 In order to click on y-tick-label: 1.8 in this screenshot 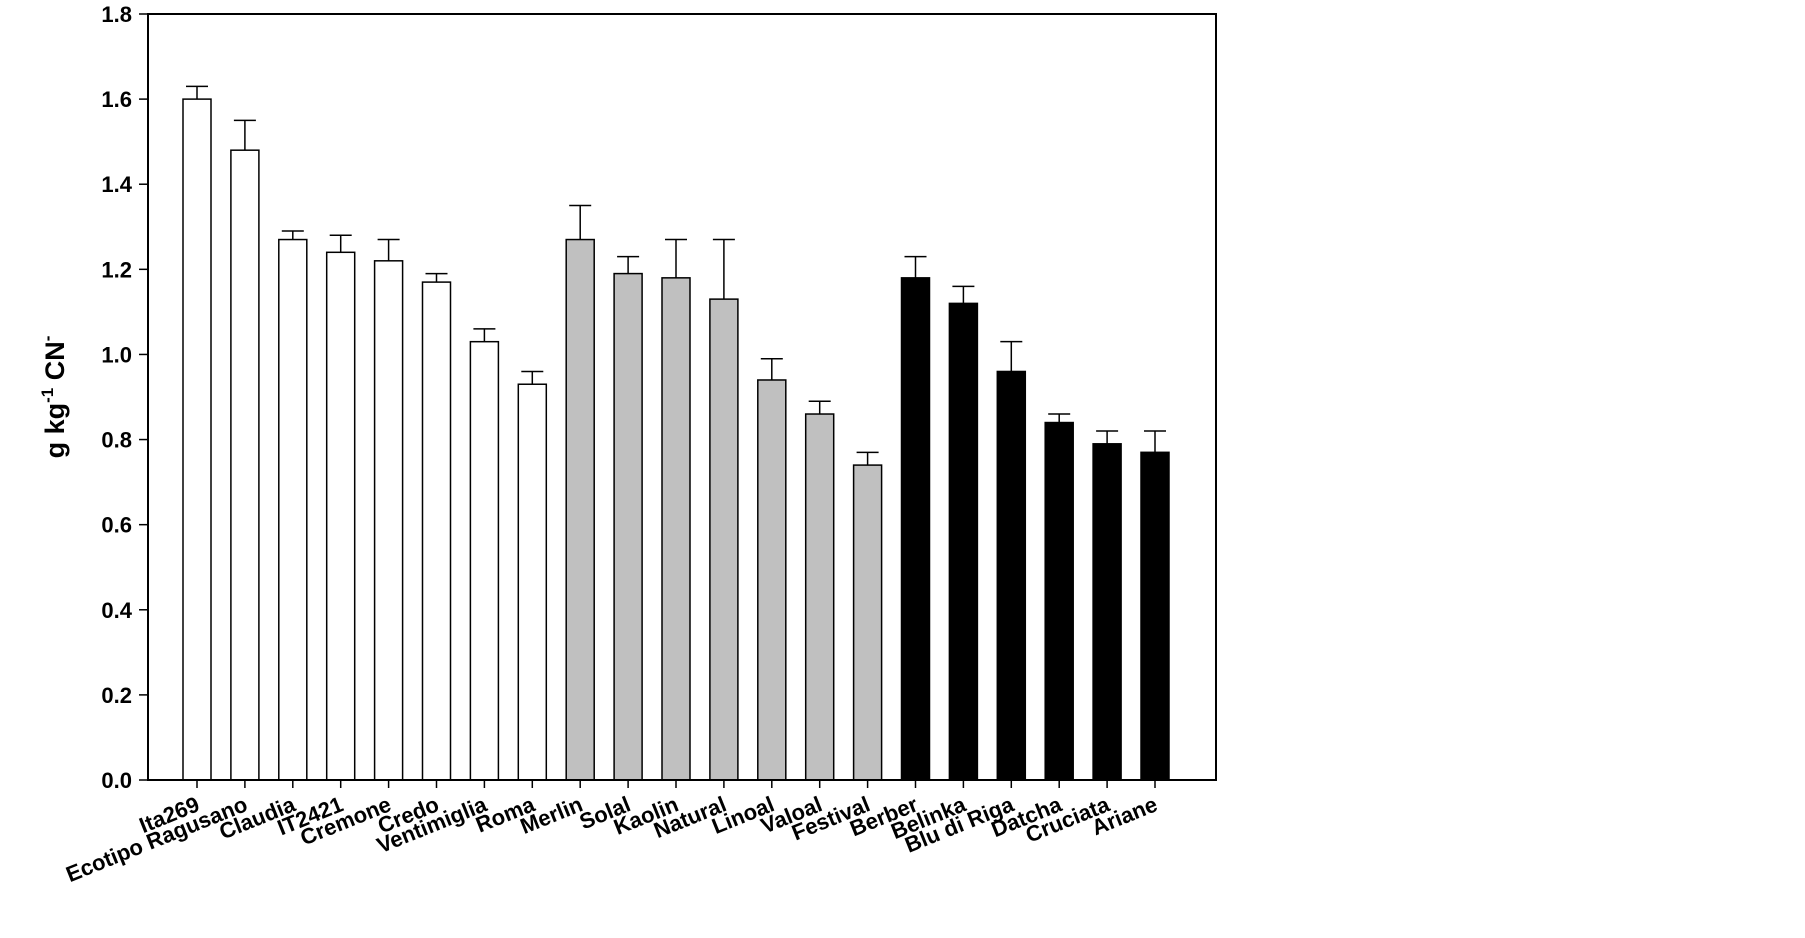, I will do `click(116, 14)`.